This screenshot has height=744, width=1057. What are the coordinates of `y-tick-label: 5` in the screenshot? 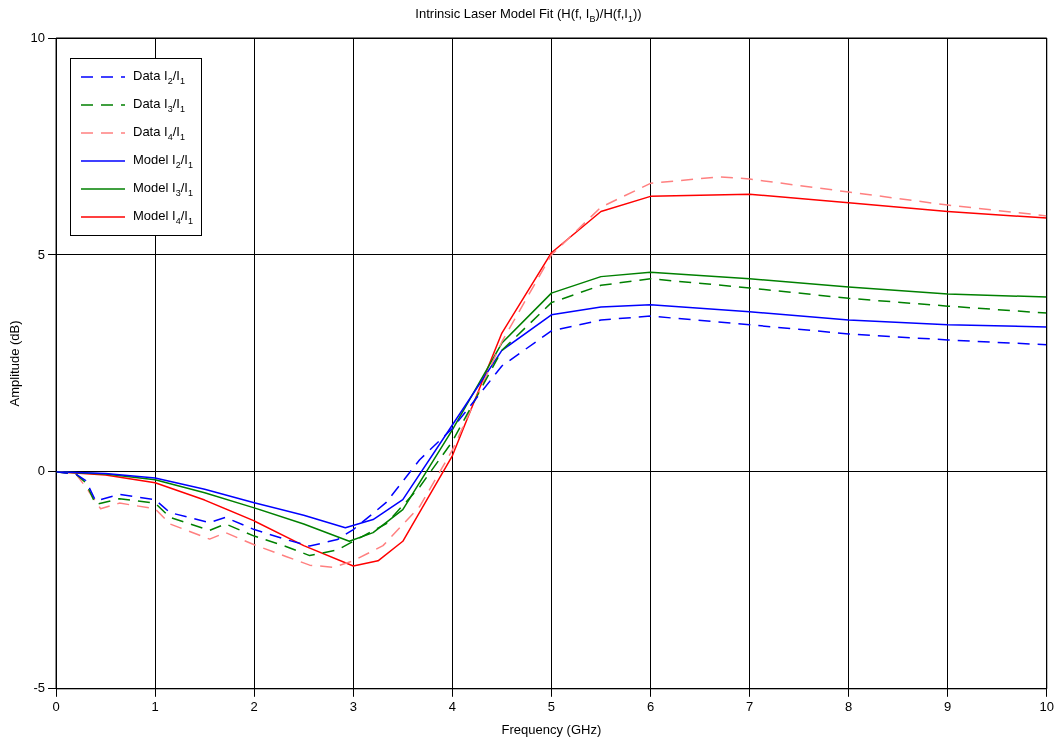 It's located at (41, 254).